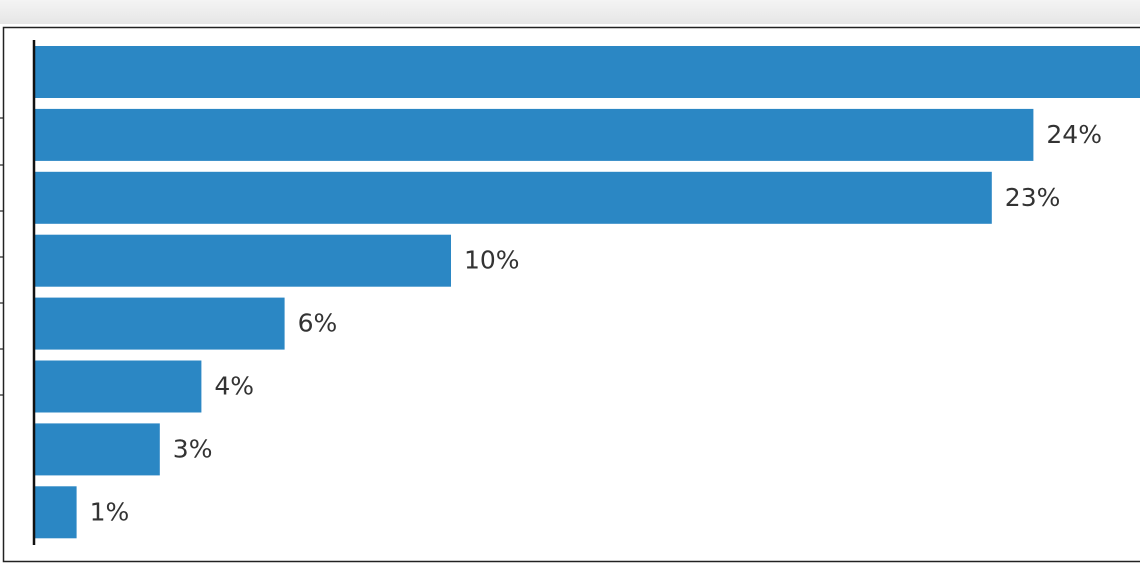  What do you see at coordinates (570, 12) in the screenshot?
I see `top-strip` at bounding box center [570, 12].